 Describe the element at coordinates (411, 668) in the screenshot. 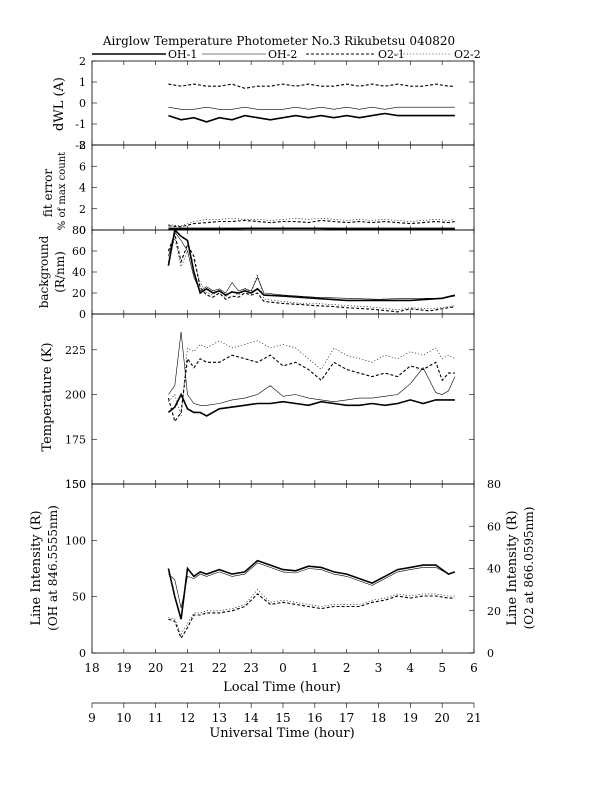

I see `local-tick-label: 4` at that location.